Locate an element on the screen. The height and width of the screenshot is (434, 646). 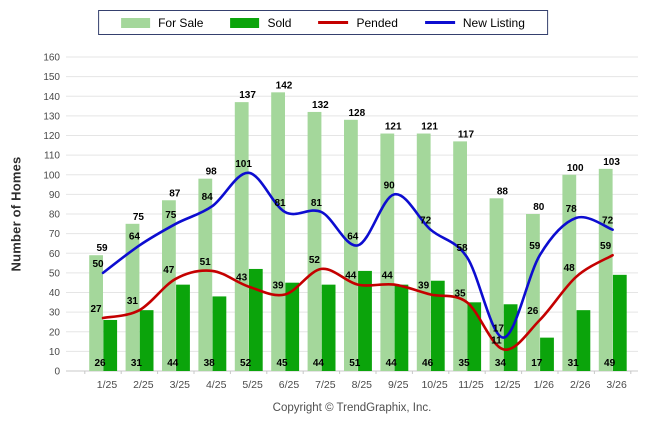
x-tick-label: 7/25 is located at coordinates (325, 385).